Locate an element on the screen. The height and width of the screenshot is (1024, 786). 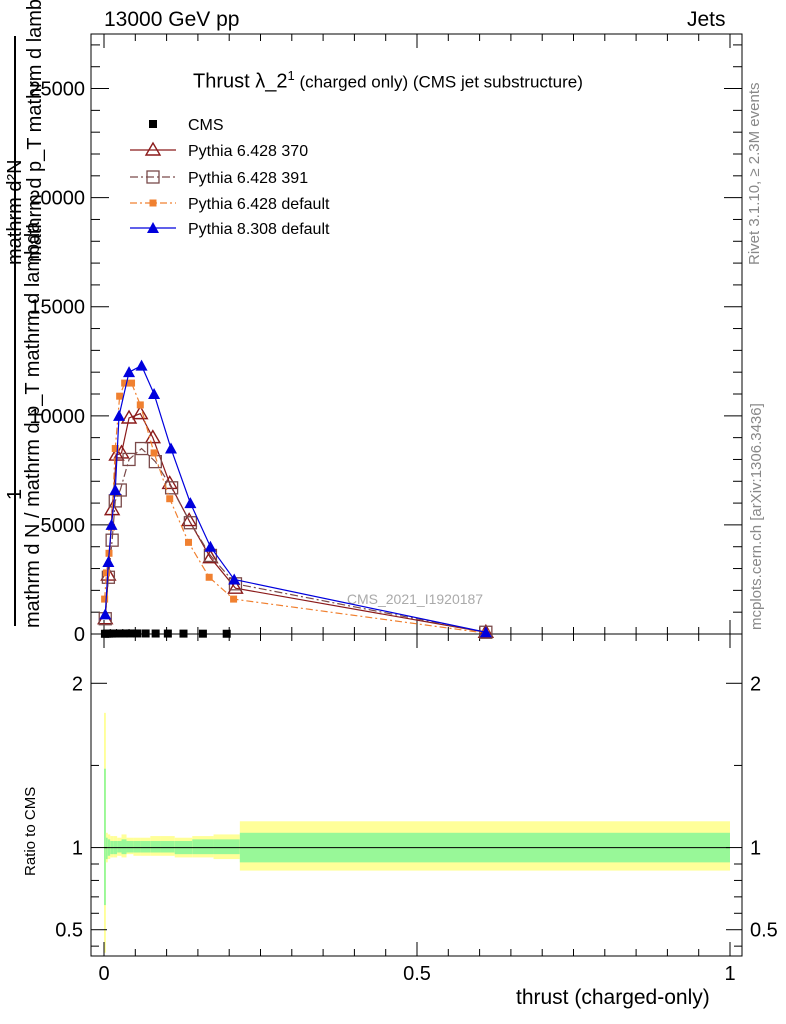
ratio-y-tick-label-right: 1 is located at coordinates (755, 849).